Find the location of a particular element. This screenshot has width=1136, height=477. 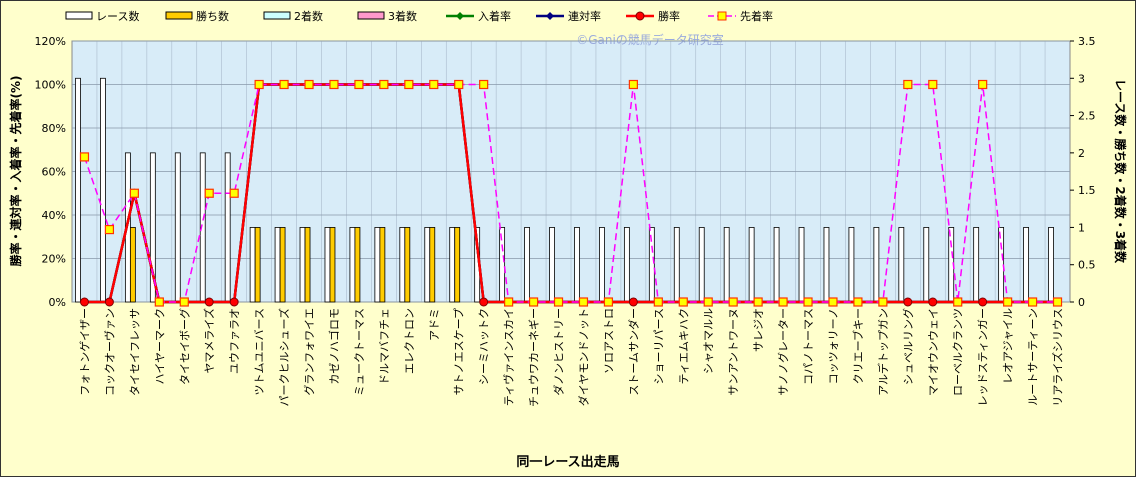

x-tick-label: パークヒルシューズ is located at coordinates (284, 357).